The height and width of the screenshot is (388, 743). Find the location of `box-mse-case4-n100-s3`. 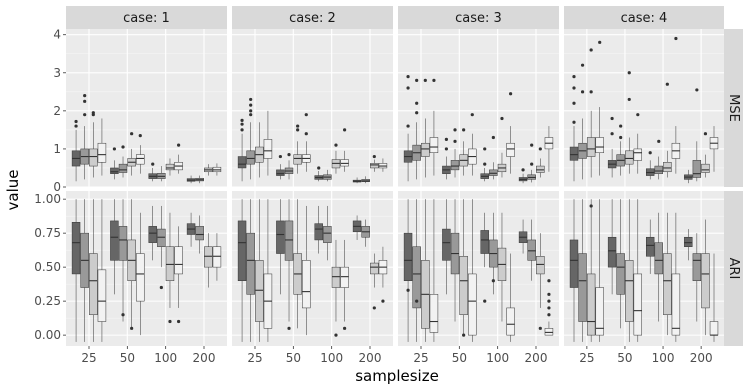

box-mse-case4-n100-s3 is located at coordinates (667, 130).